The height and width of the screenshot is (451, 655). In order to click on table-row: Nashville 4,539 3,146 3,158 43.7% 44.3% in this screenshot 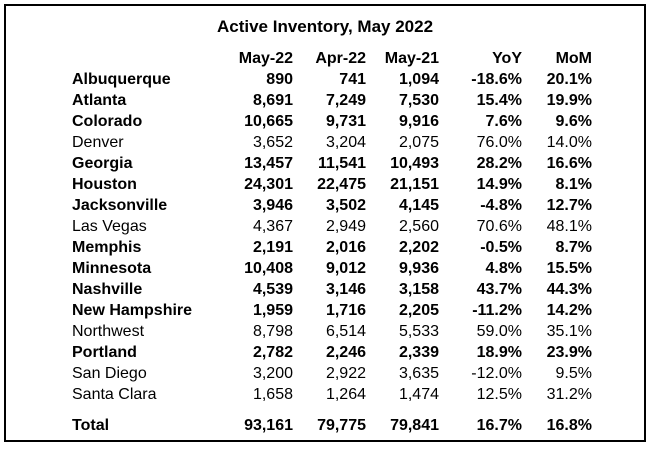, I will do `click(332, 289)`.